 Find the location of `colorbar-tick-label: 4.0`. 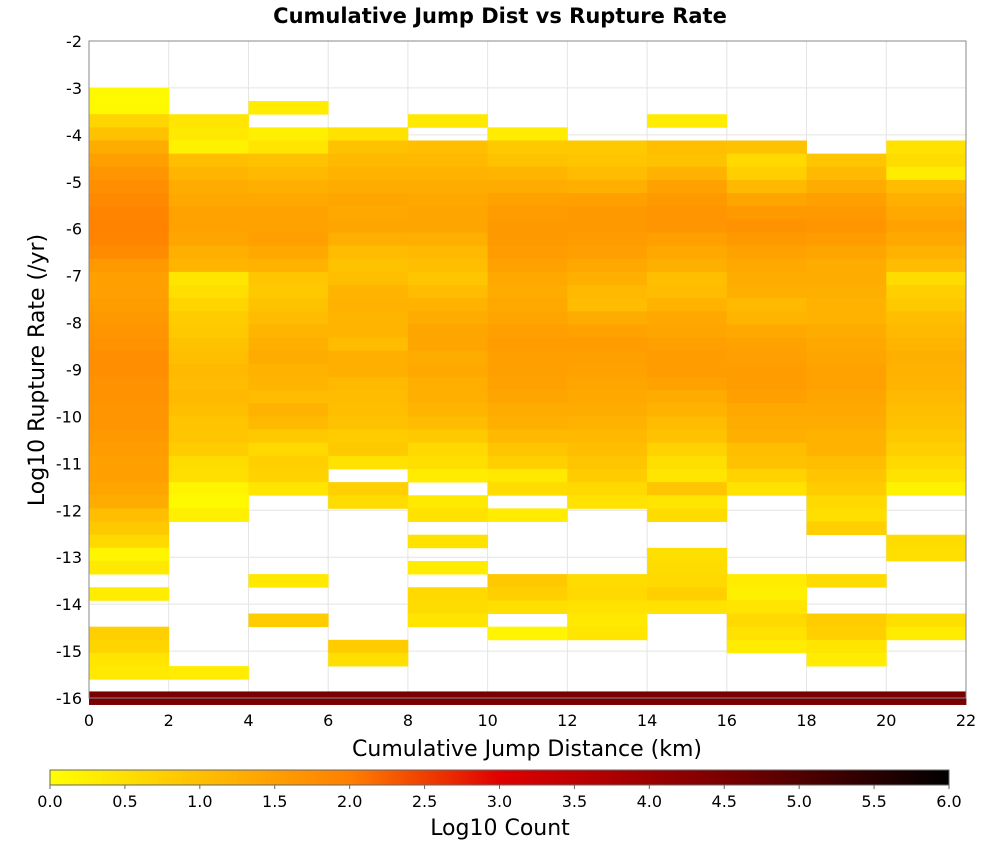

colorbar-tick-label: 4.0 is located at coordinates (649, 801).